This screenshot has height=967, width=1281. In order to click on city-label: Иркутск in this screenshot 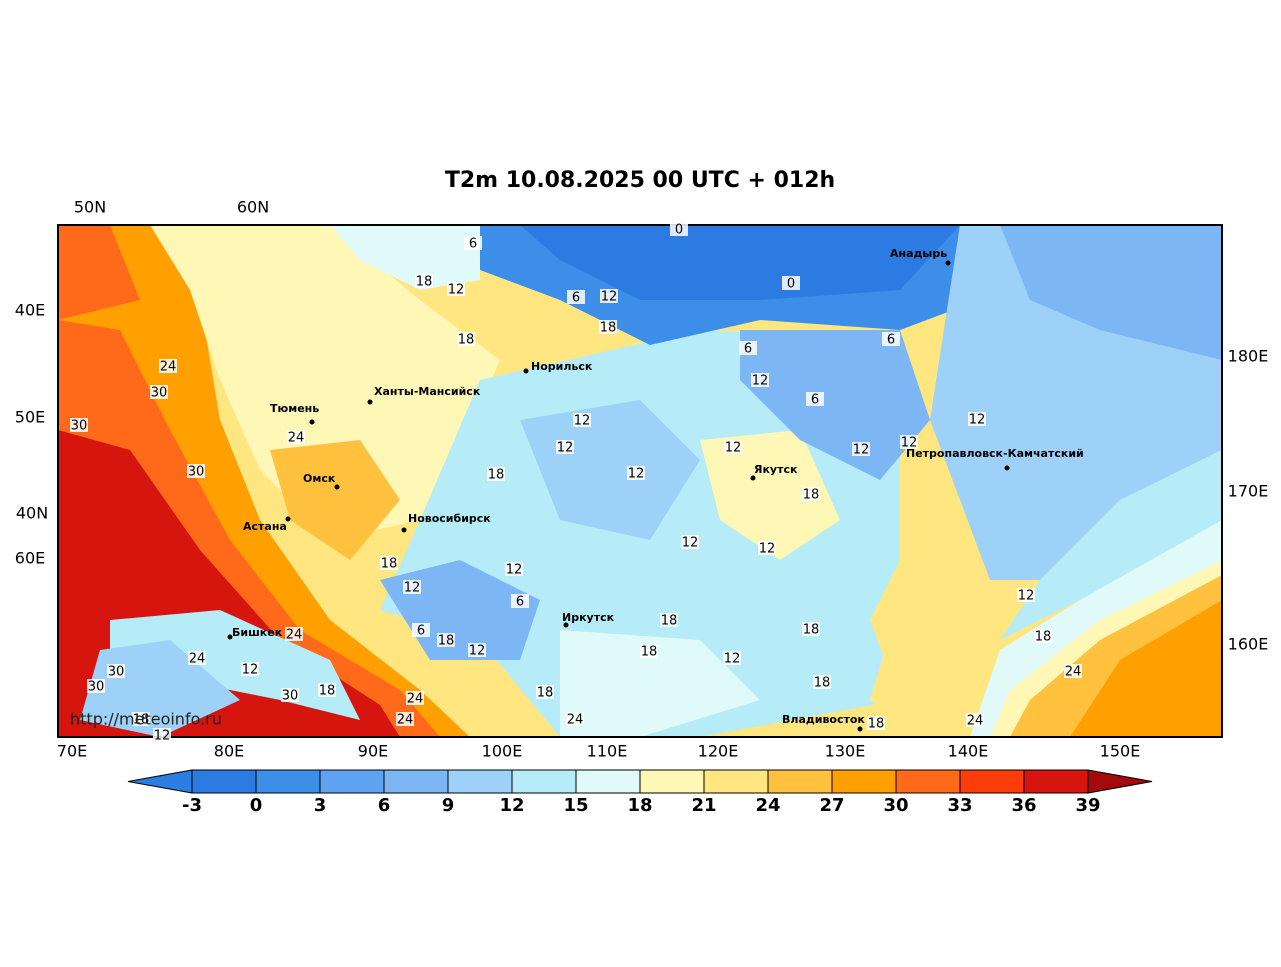, I will do `click(588, 617)`.